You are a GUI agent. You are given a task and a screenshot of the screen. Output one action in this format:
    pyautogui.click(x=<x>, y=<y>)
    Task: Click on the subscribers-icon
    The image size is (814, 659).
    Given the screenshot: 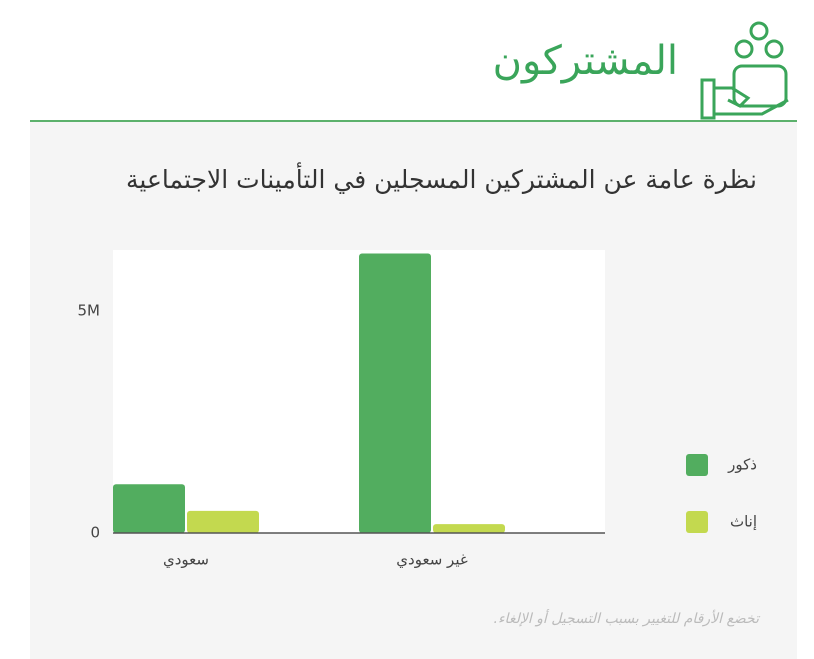 What is the action you would take?
    pyautogui.click(x=744, y=70)
    